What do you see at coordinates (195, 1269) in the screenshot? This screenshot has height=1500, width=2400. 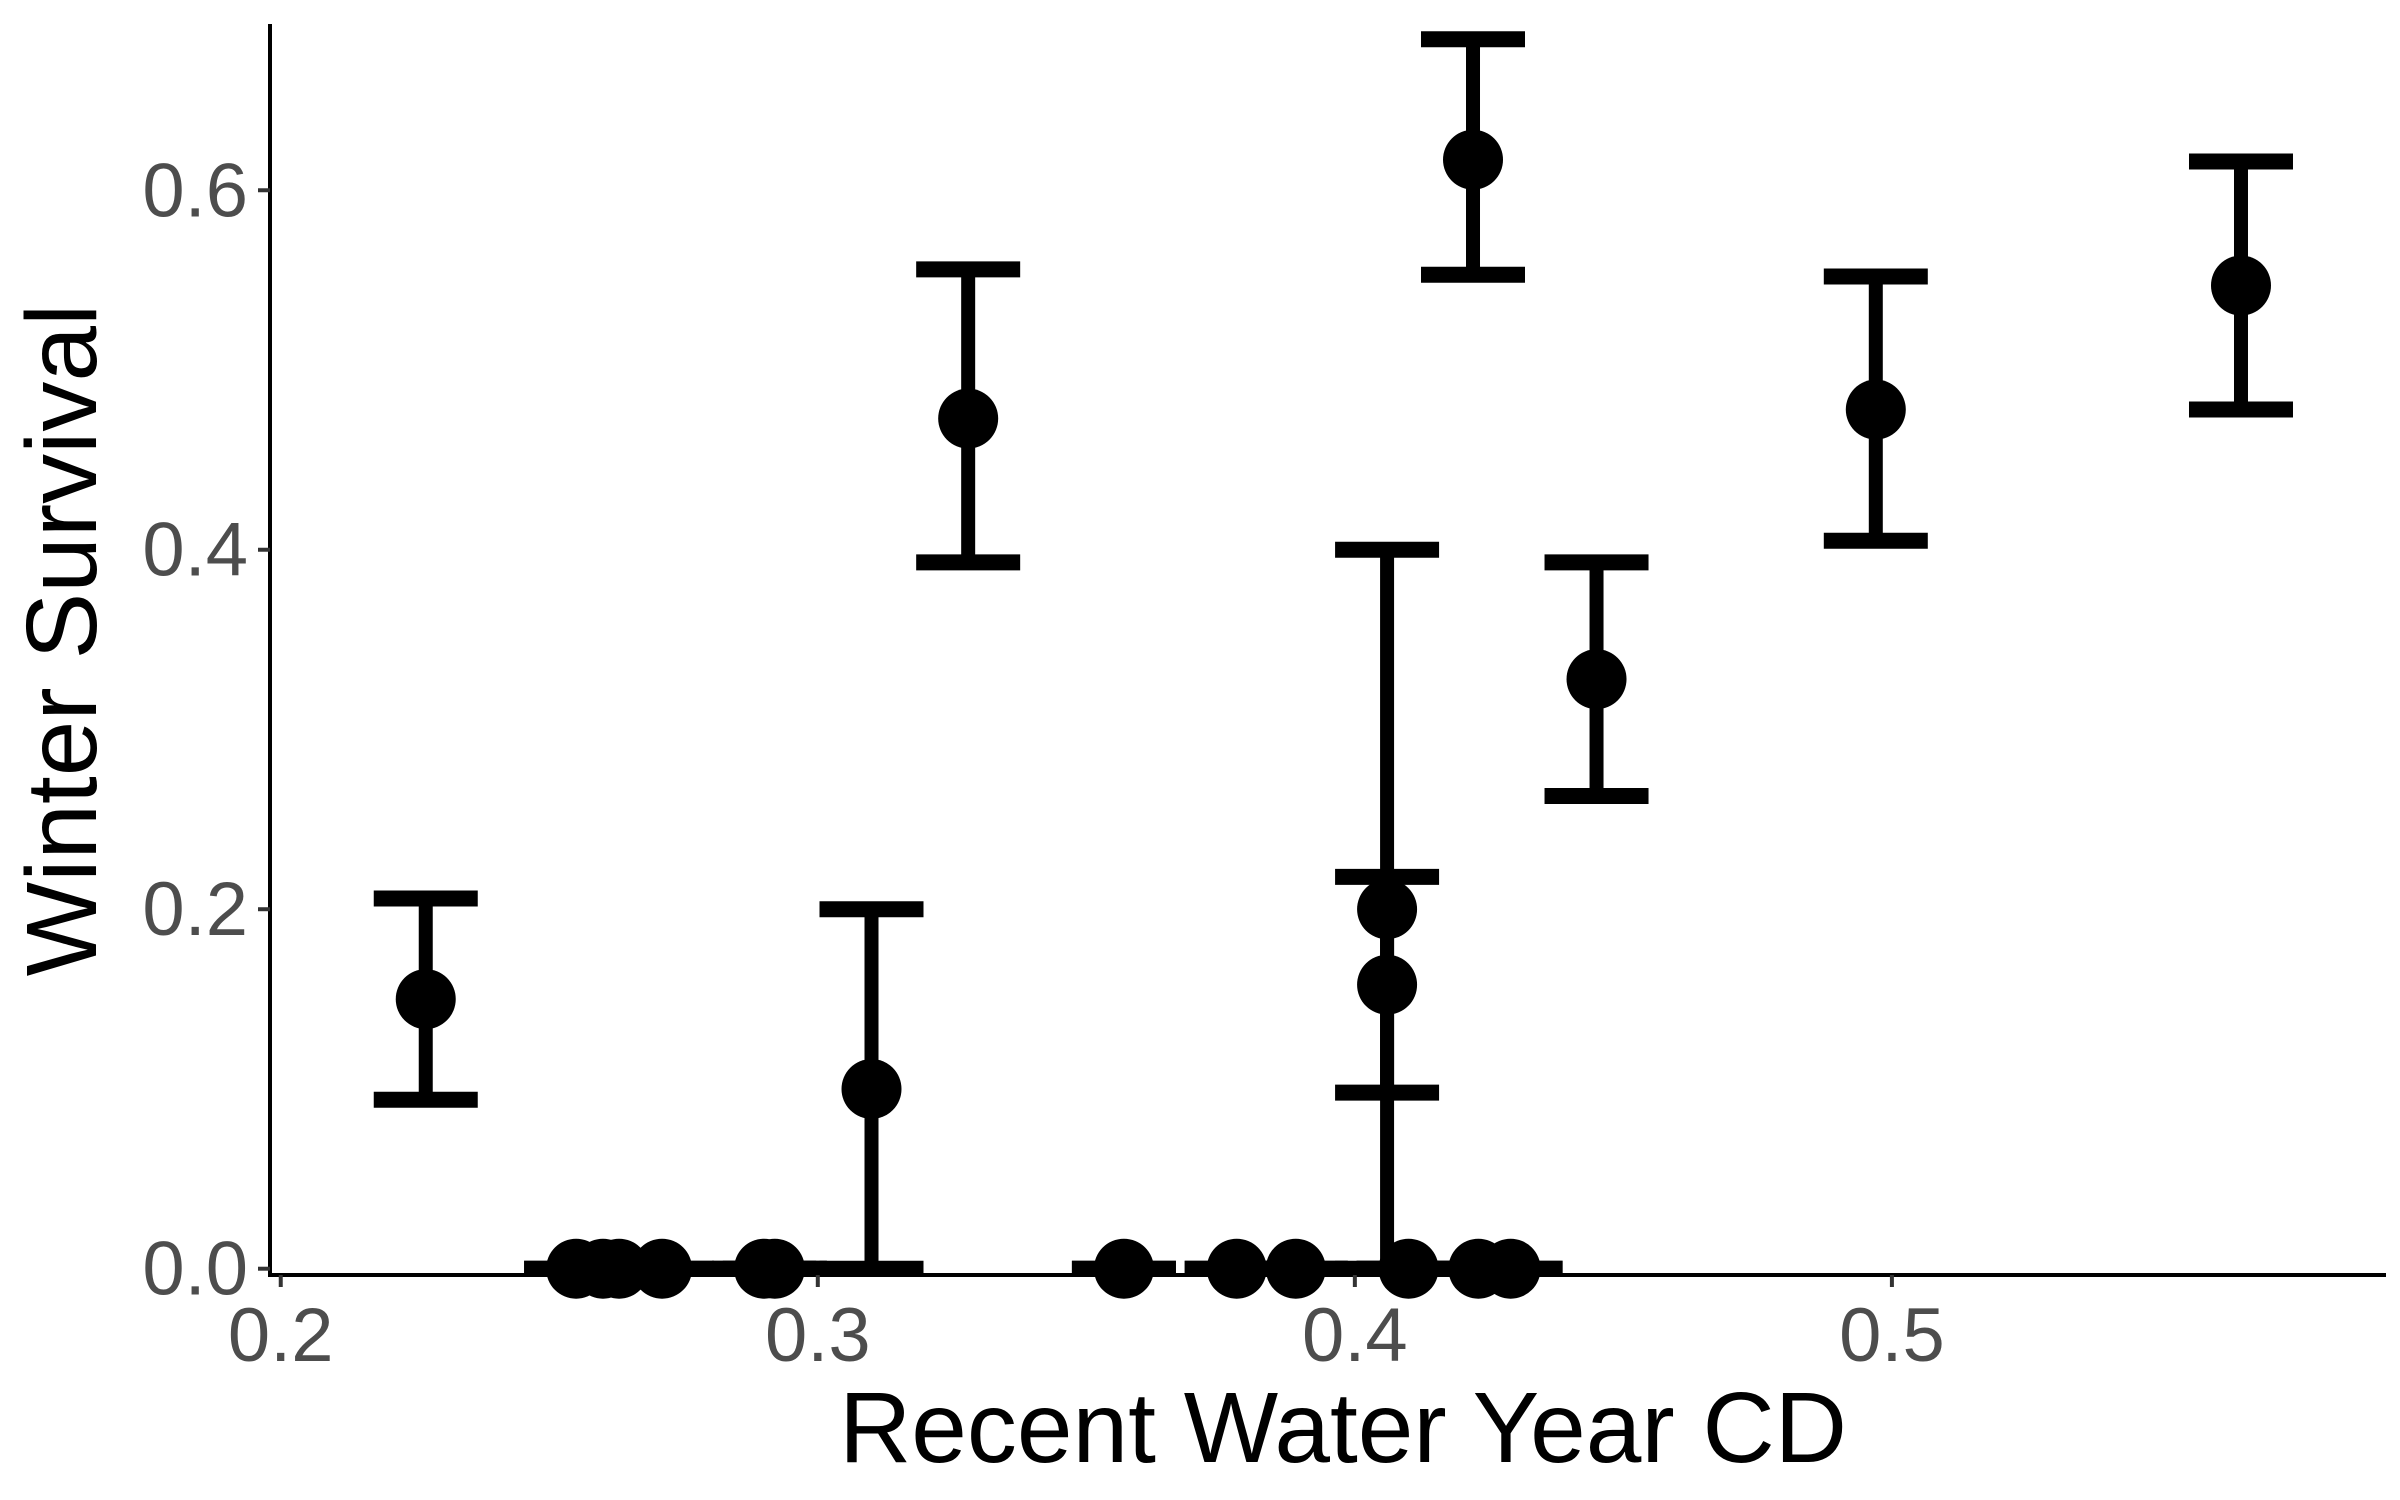 I see `y-tick-label: 0.0` at bounding box center [195, 1269].